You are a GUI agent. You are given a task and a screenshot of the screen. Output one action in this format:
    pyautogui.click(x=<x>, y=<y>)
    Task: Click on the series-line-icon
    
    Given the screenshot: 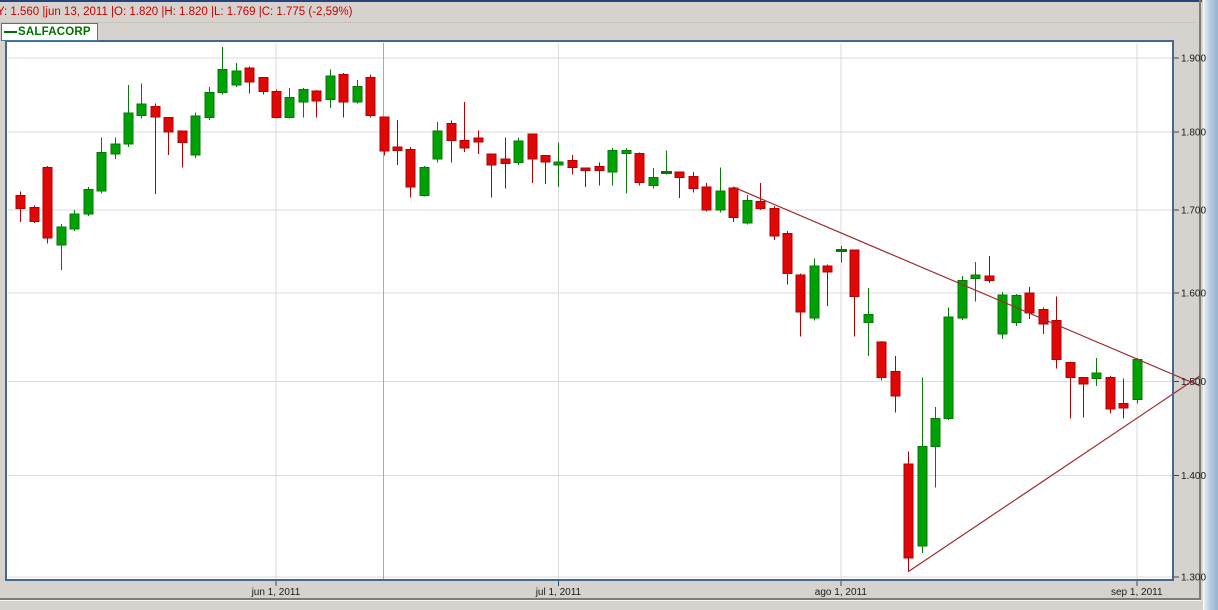 What is the action you would take?
    pyautogui.click(x=10, y=31)
    